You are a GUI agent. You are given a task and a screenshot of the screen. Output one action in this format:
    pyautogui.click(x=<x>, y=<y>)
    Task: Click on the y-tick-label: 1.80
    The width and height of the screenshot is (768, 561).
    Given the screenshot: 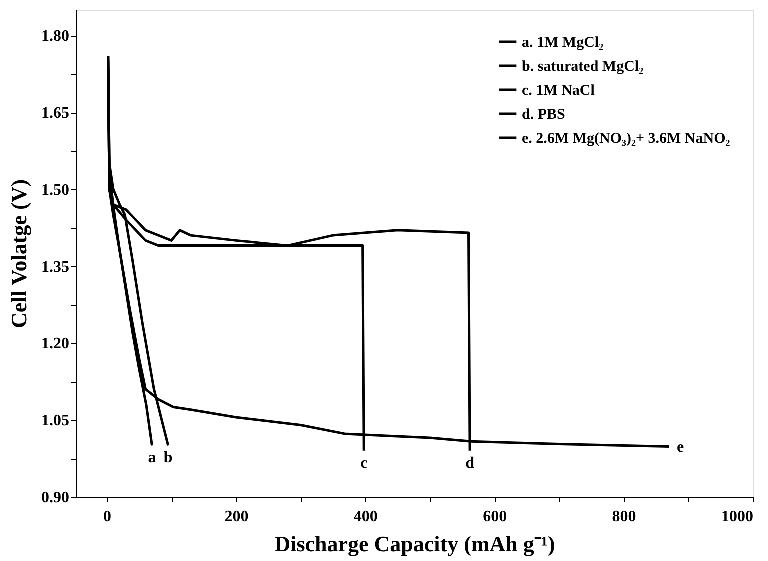 What is the action you would take?
    pyautogui.click(x=56, y=37)
    